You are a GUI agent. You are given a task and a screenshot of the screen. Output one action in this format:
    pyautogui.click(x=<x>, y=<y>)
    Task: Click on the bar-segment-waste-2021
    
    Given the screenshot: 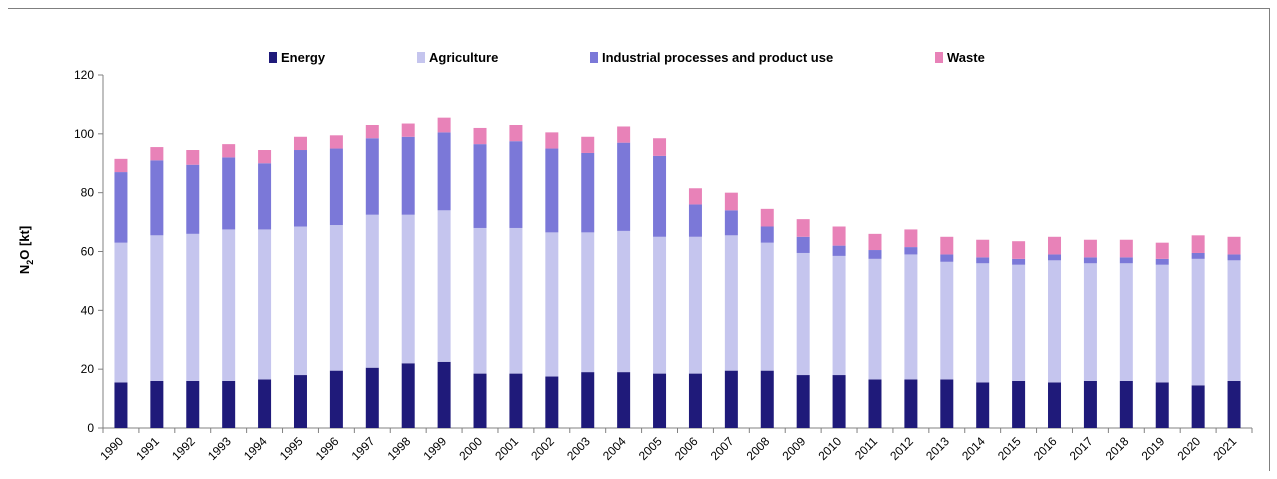 What is the action you would take?
    pyautogui.click(x=1234, y=245)
    